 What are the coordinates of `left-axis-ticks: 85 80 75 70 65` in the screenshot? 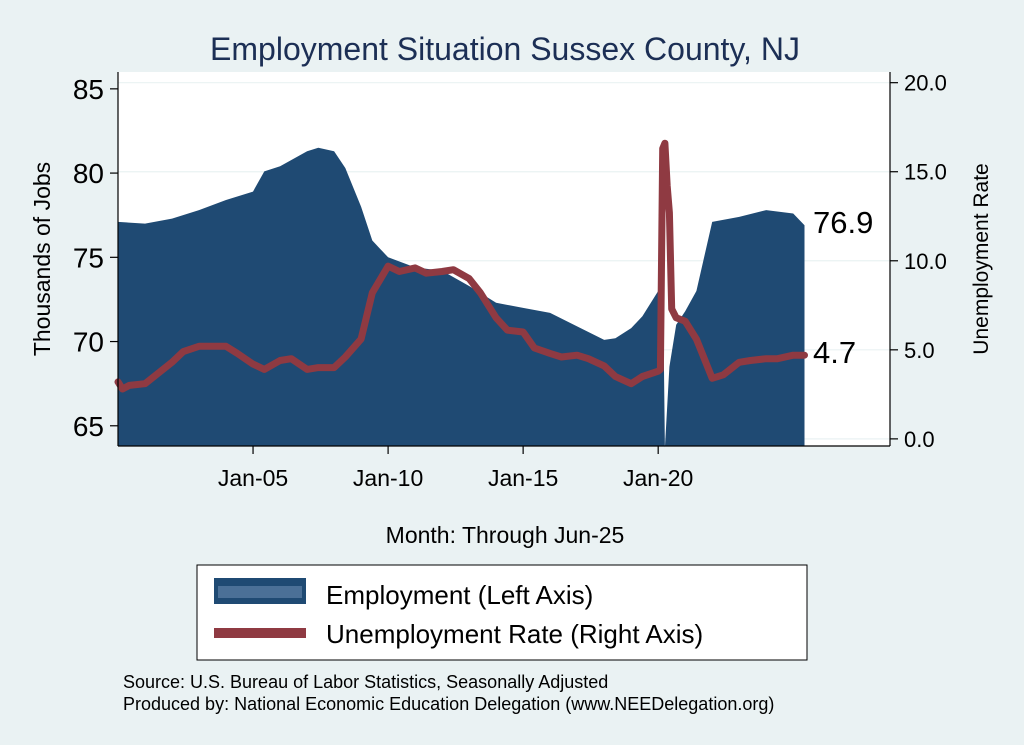 It's located at (95, 258).